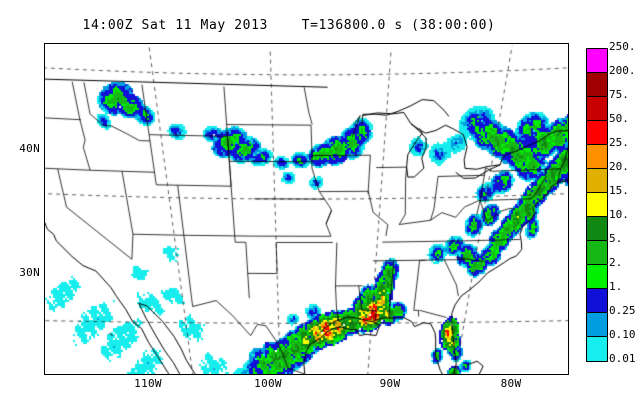  What do you see at coordinates (622, 70) in the screenshot?
I see `colorbar-label-1: 200.` at bounding box center [622, 70].